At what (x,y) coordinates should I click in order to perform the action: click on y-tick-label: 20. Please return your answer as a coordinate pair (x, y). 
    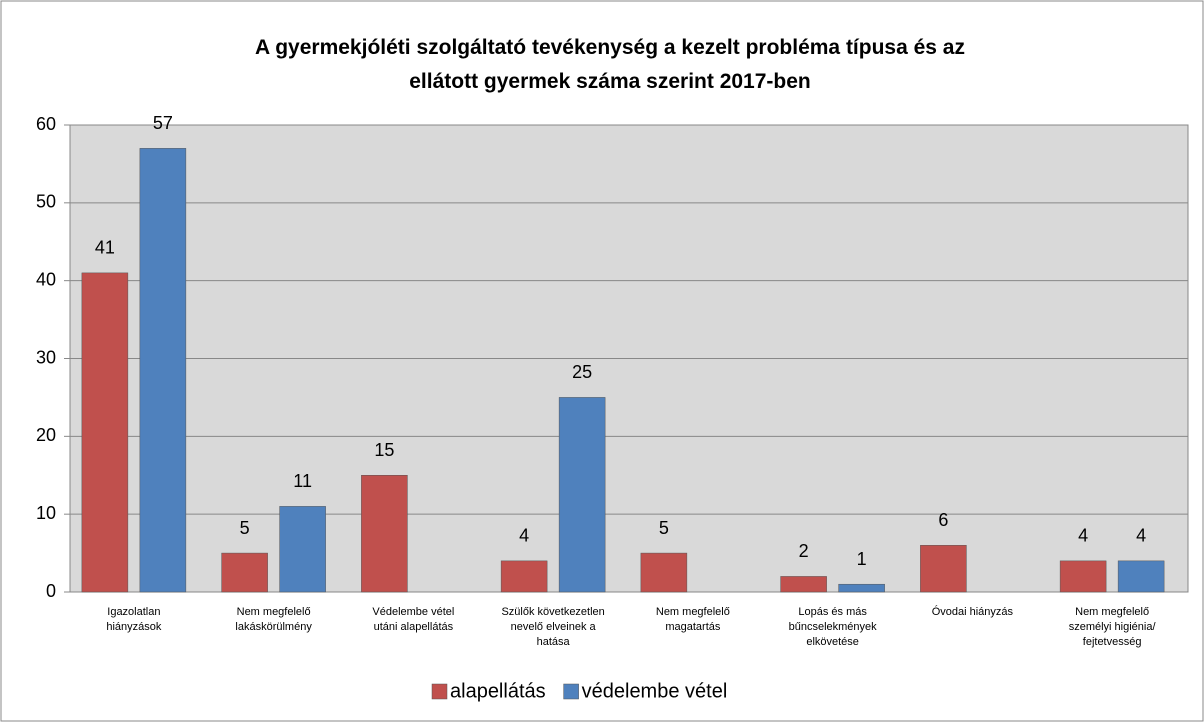
    Looking at the image, I should click on (46, 435).